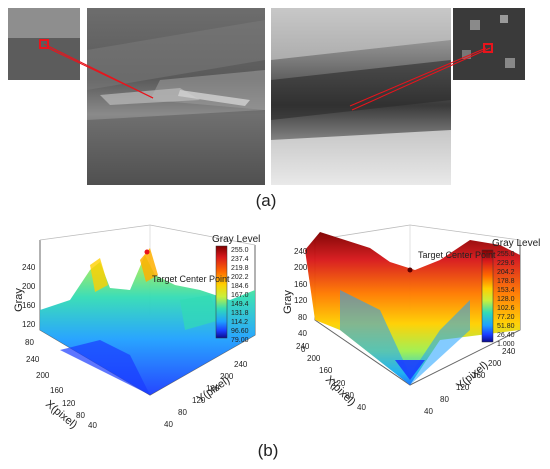 The image size is (550, 469). What do you see at coordinates (428, 411) in the screenshot?
I see `right-y-tick: 40` at bounding box center [428, 411].